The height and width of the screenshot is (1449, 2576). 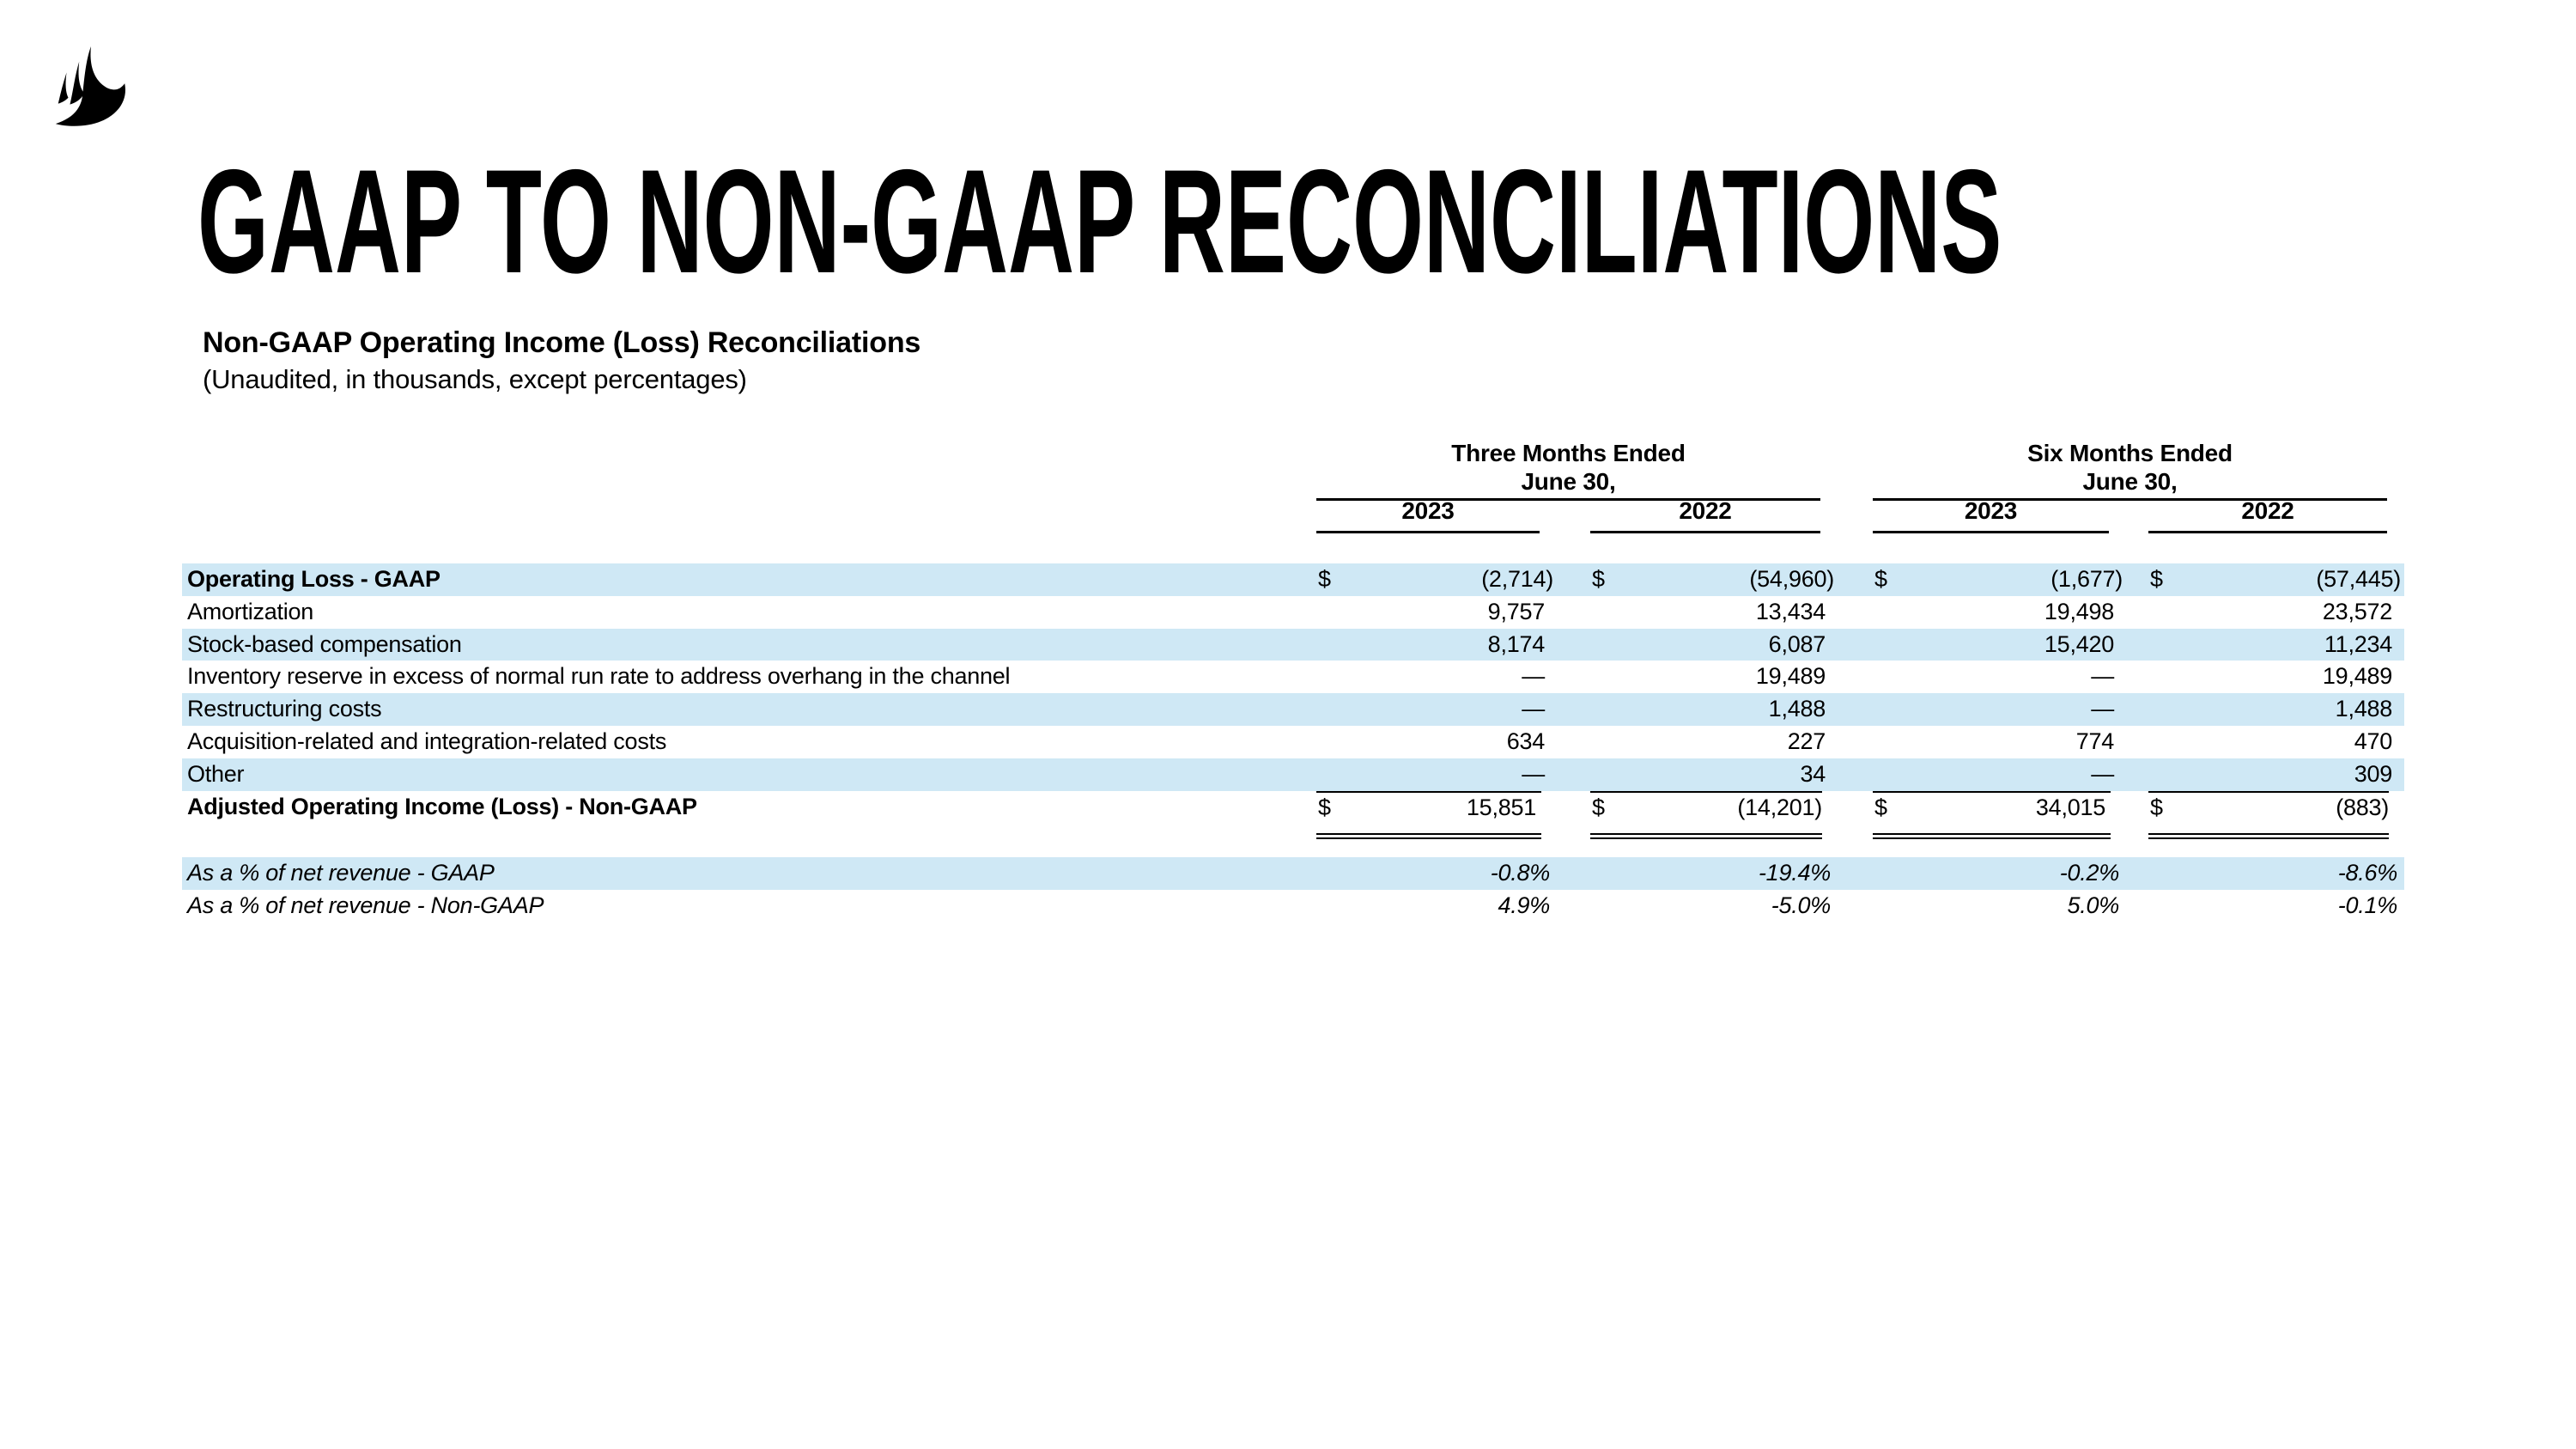 I want to click on table-row: Other — 34 — 309, so click(x=1293, y=774).